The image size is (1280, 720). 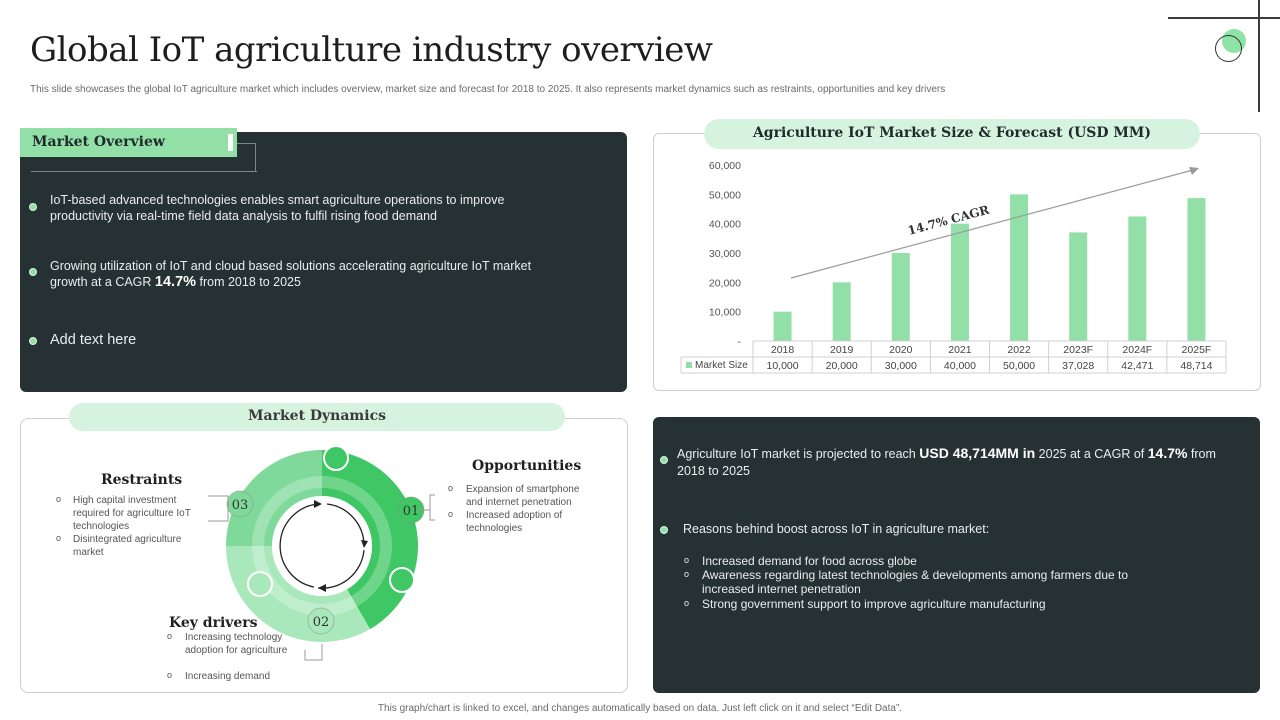 I want to click on x-tick-label: 2024F, so click(x=1137, y=350).